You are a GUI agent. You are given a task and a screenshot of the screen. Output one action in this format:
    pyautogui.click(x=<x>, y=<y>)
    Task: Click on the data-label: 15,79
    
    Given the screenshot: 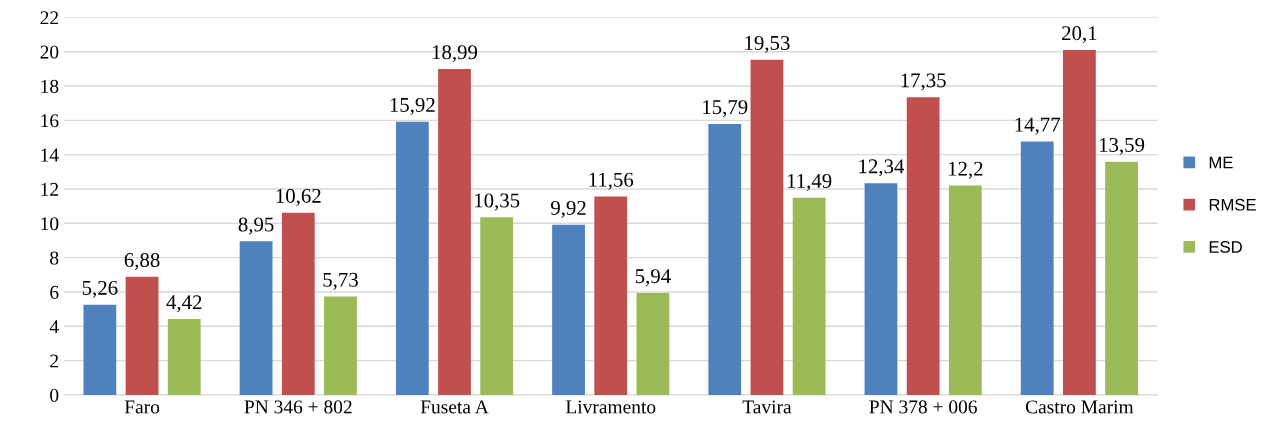 What is the action you would take?
    pyautogui.click(x=725, y=109)
    